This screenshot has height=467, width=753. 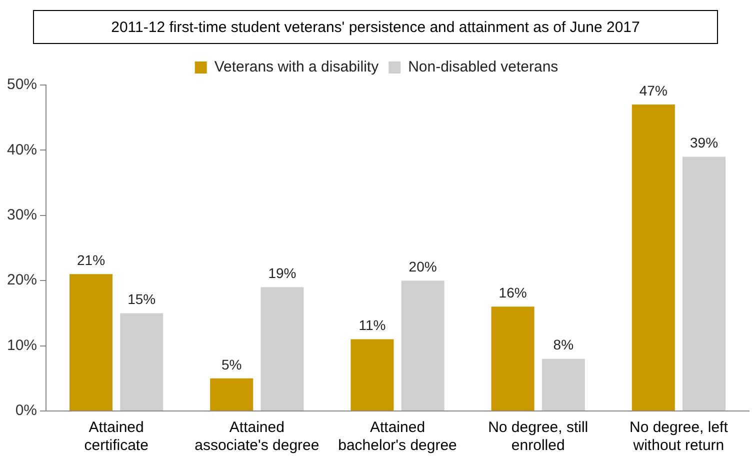 What do you see at coordinates (282, 272) in the screenshot?
I see `data-label: 19%` at bounding box center [282, 272].